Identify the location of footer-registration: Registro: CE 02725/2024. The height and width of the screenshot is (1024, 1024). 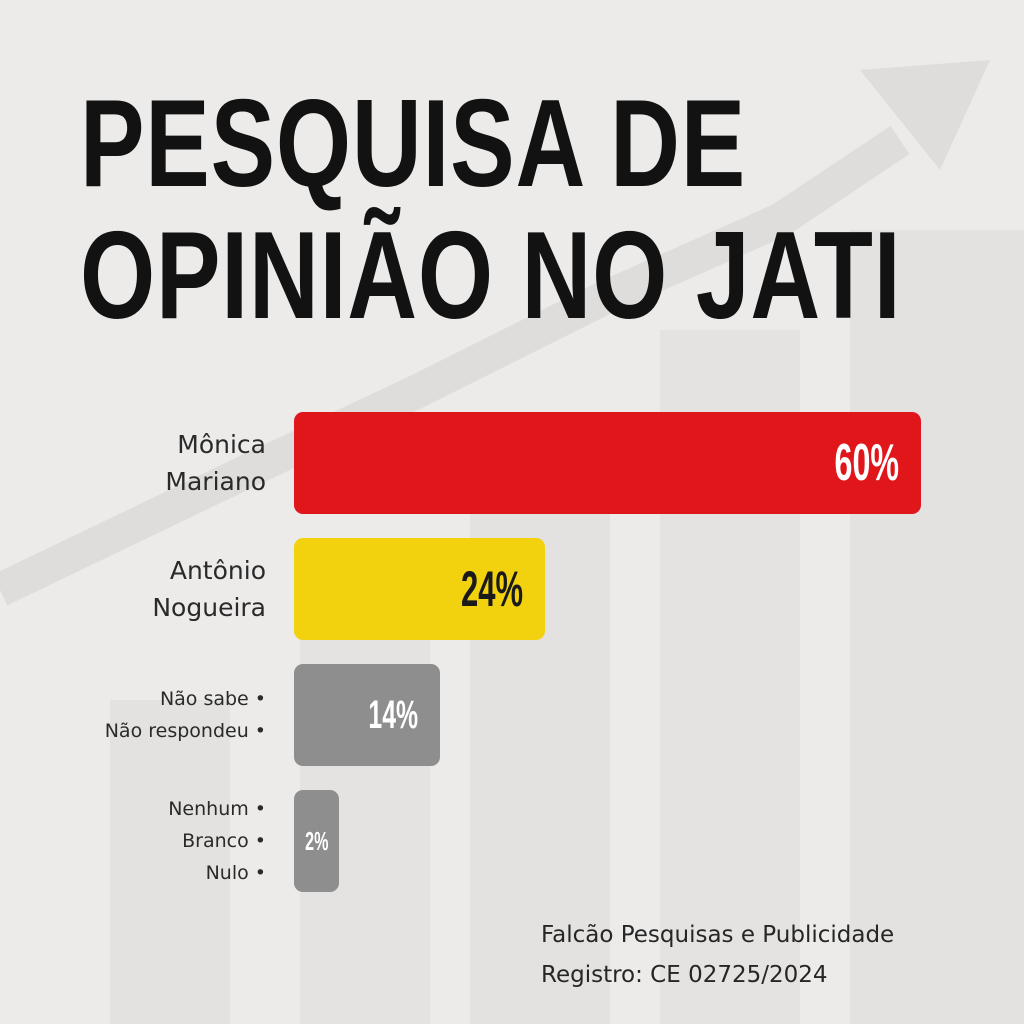
(684, 975).